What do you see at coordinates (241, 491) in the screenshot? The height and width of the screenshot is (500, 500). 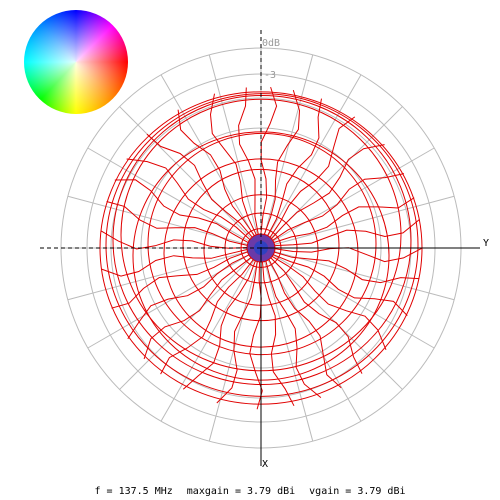 I see `maxgain: maxgain = 3.79 dBi` at bounding box center [241, 491].